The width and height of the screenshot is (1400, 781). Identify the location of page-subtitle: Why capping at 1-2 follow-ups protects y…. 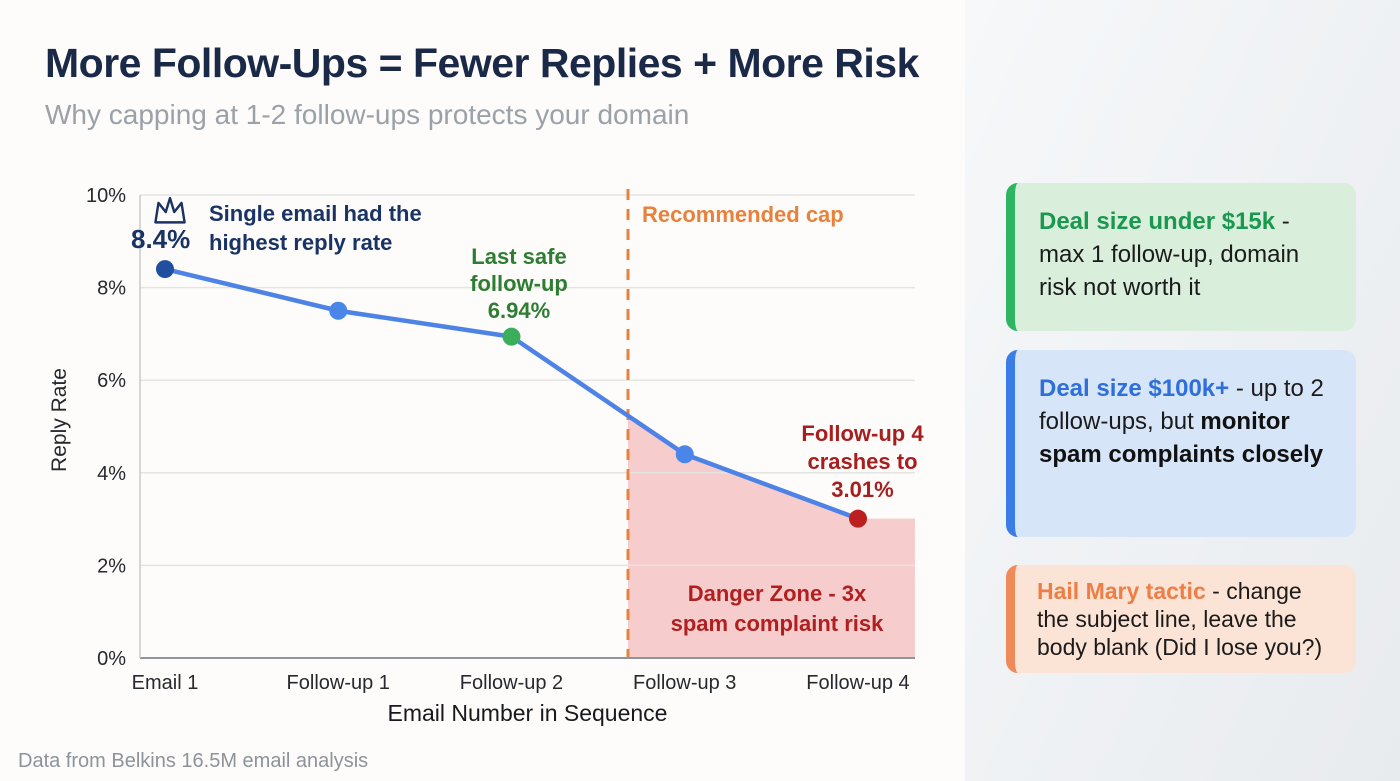
(367, 114).